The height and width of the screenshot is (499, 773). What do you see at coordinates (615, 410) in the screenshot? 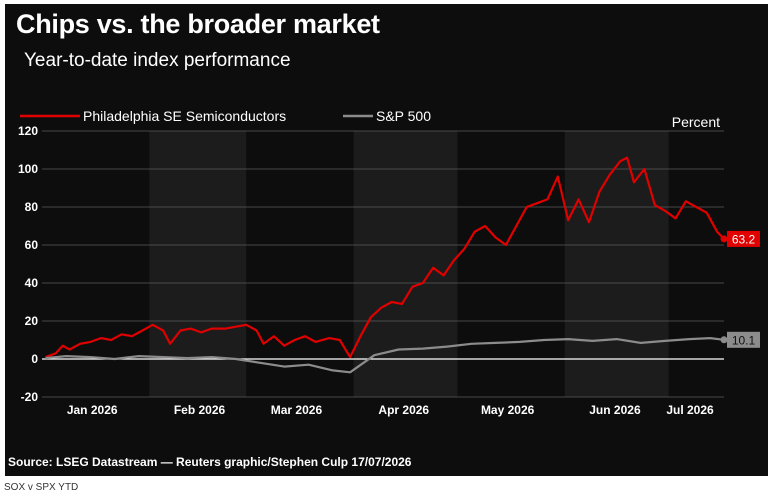
I see `x-tick-label: Jun 2026` at bounding box center [615, 410].